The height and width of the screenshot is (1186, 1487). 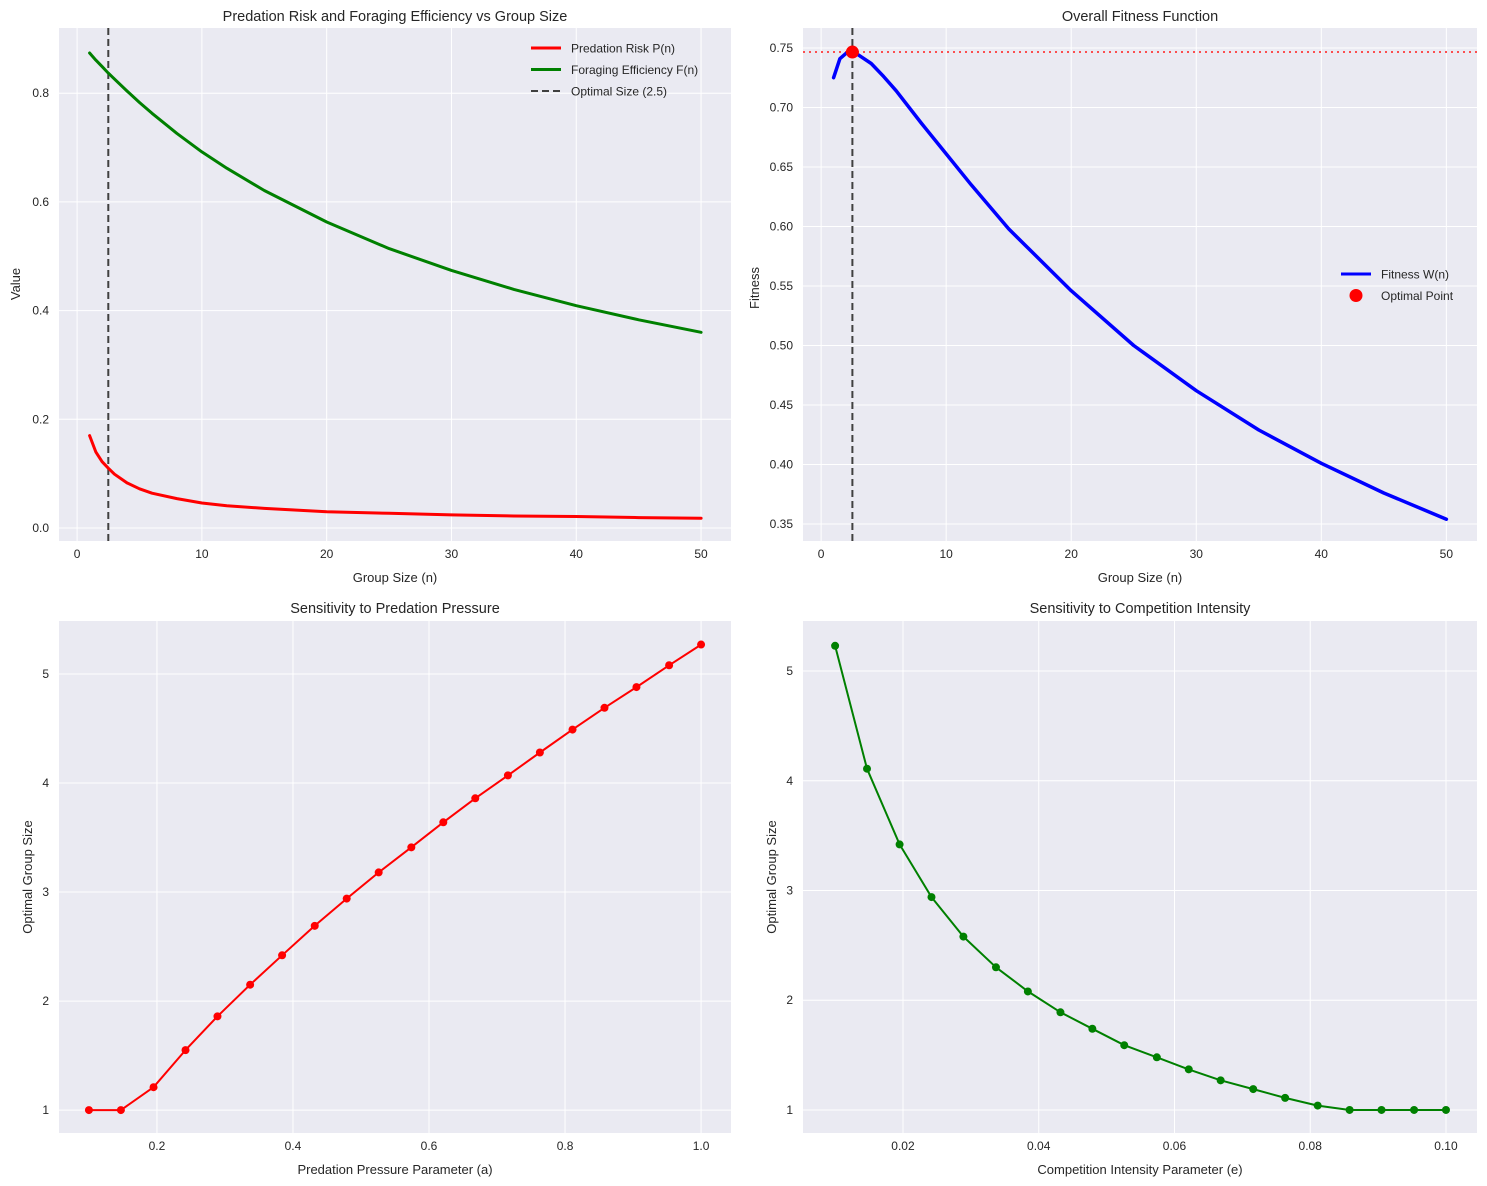 What do you see at coordinates (1140, 17) in the screenshot?
I see `chart-title: Overall Fitness Function` at bounding box center [1140, 17].